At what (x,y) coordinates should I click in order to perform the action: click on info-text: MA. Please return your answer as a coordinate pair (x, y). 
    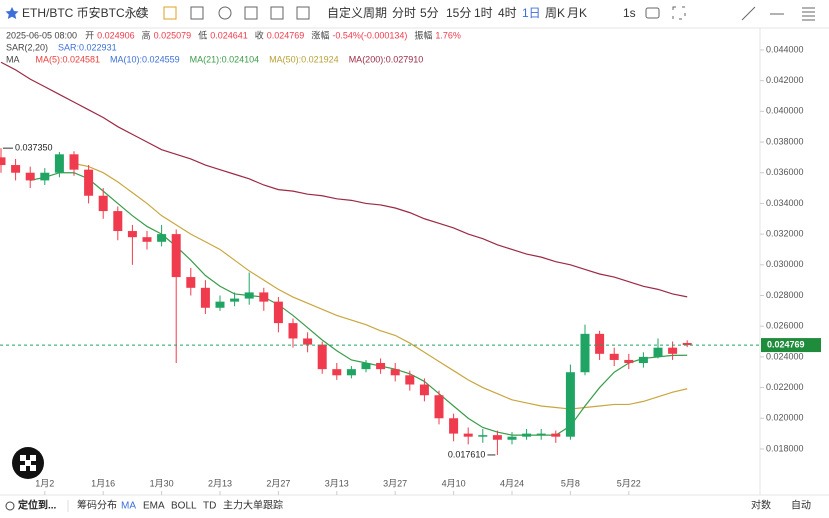
    Looking at the image, I should click on (13, 59).